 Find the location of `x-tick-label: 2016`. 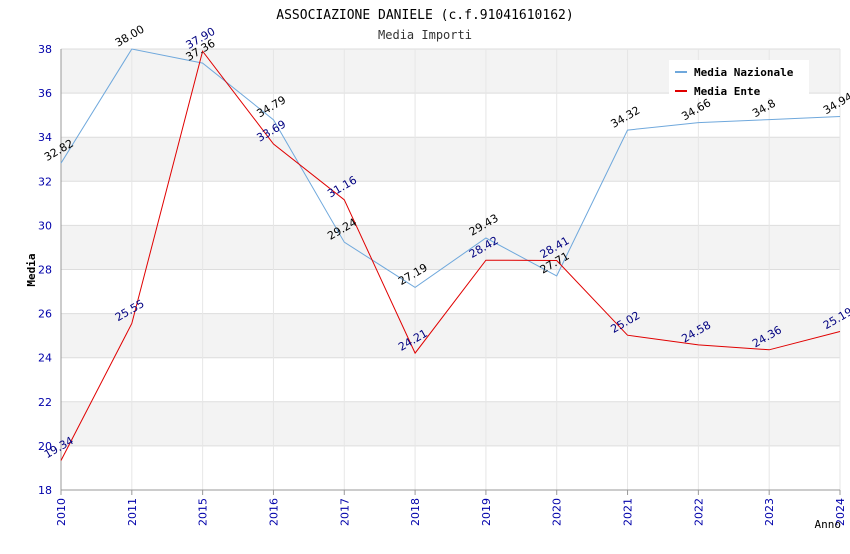

x-tick-label: 2016 is located at coordinates (273, 512).